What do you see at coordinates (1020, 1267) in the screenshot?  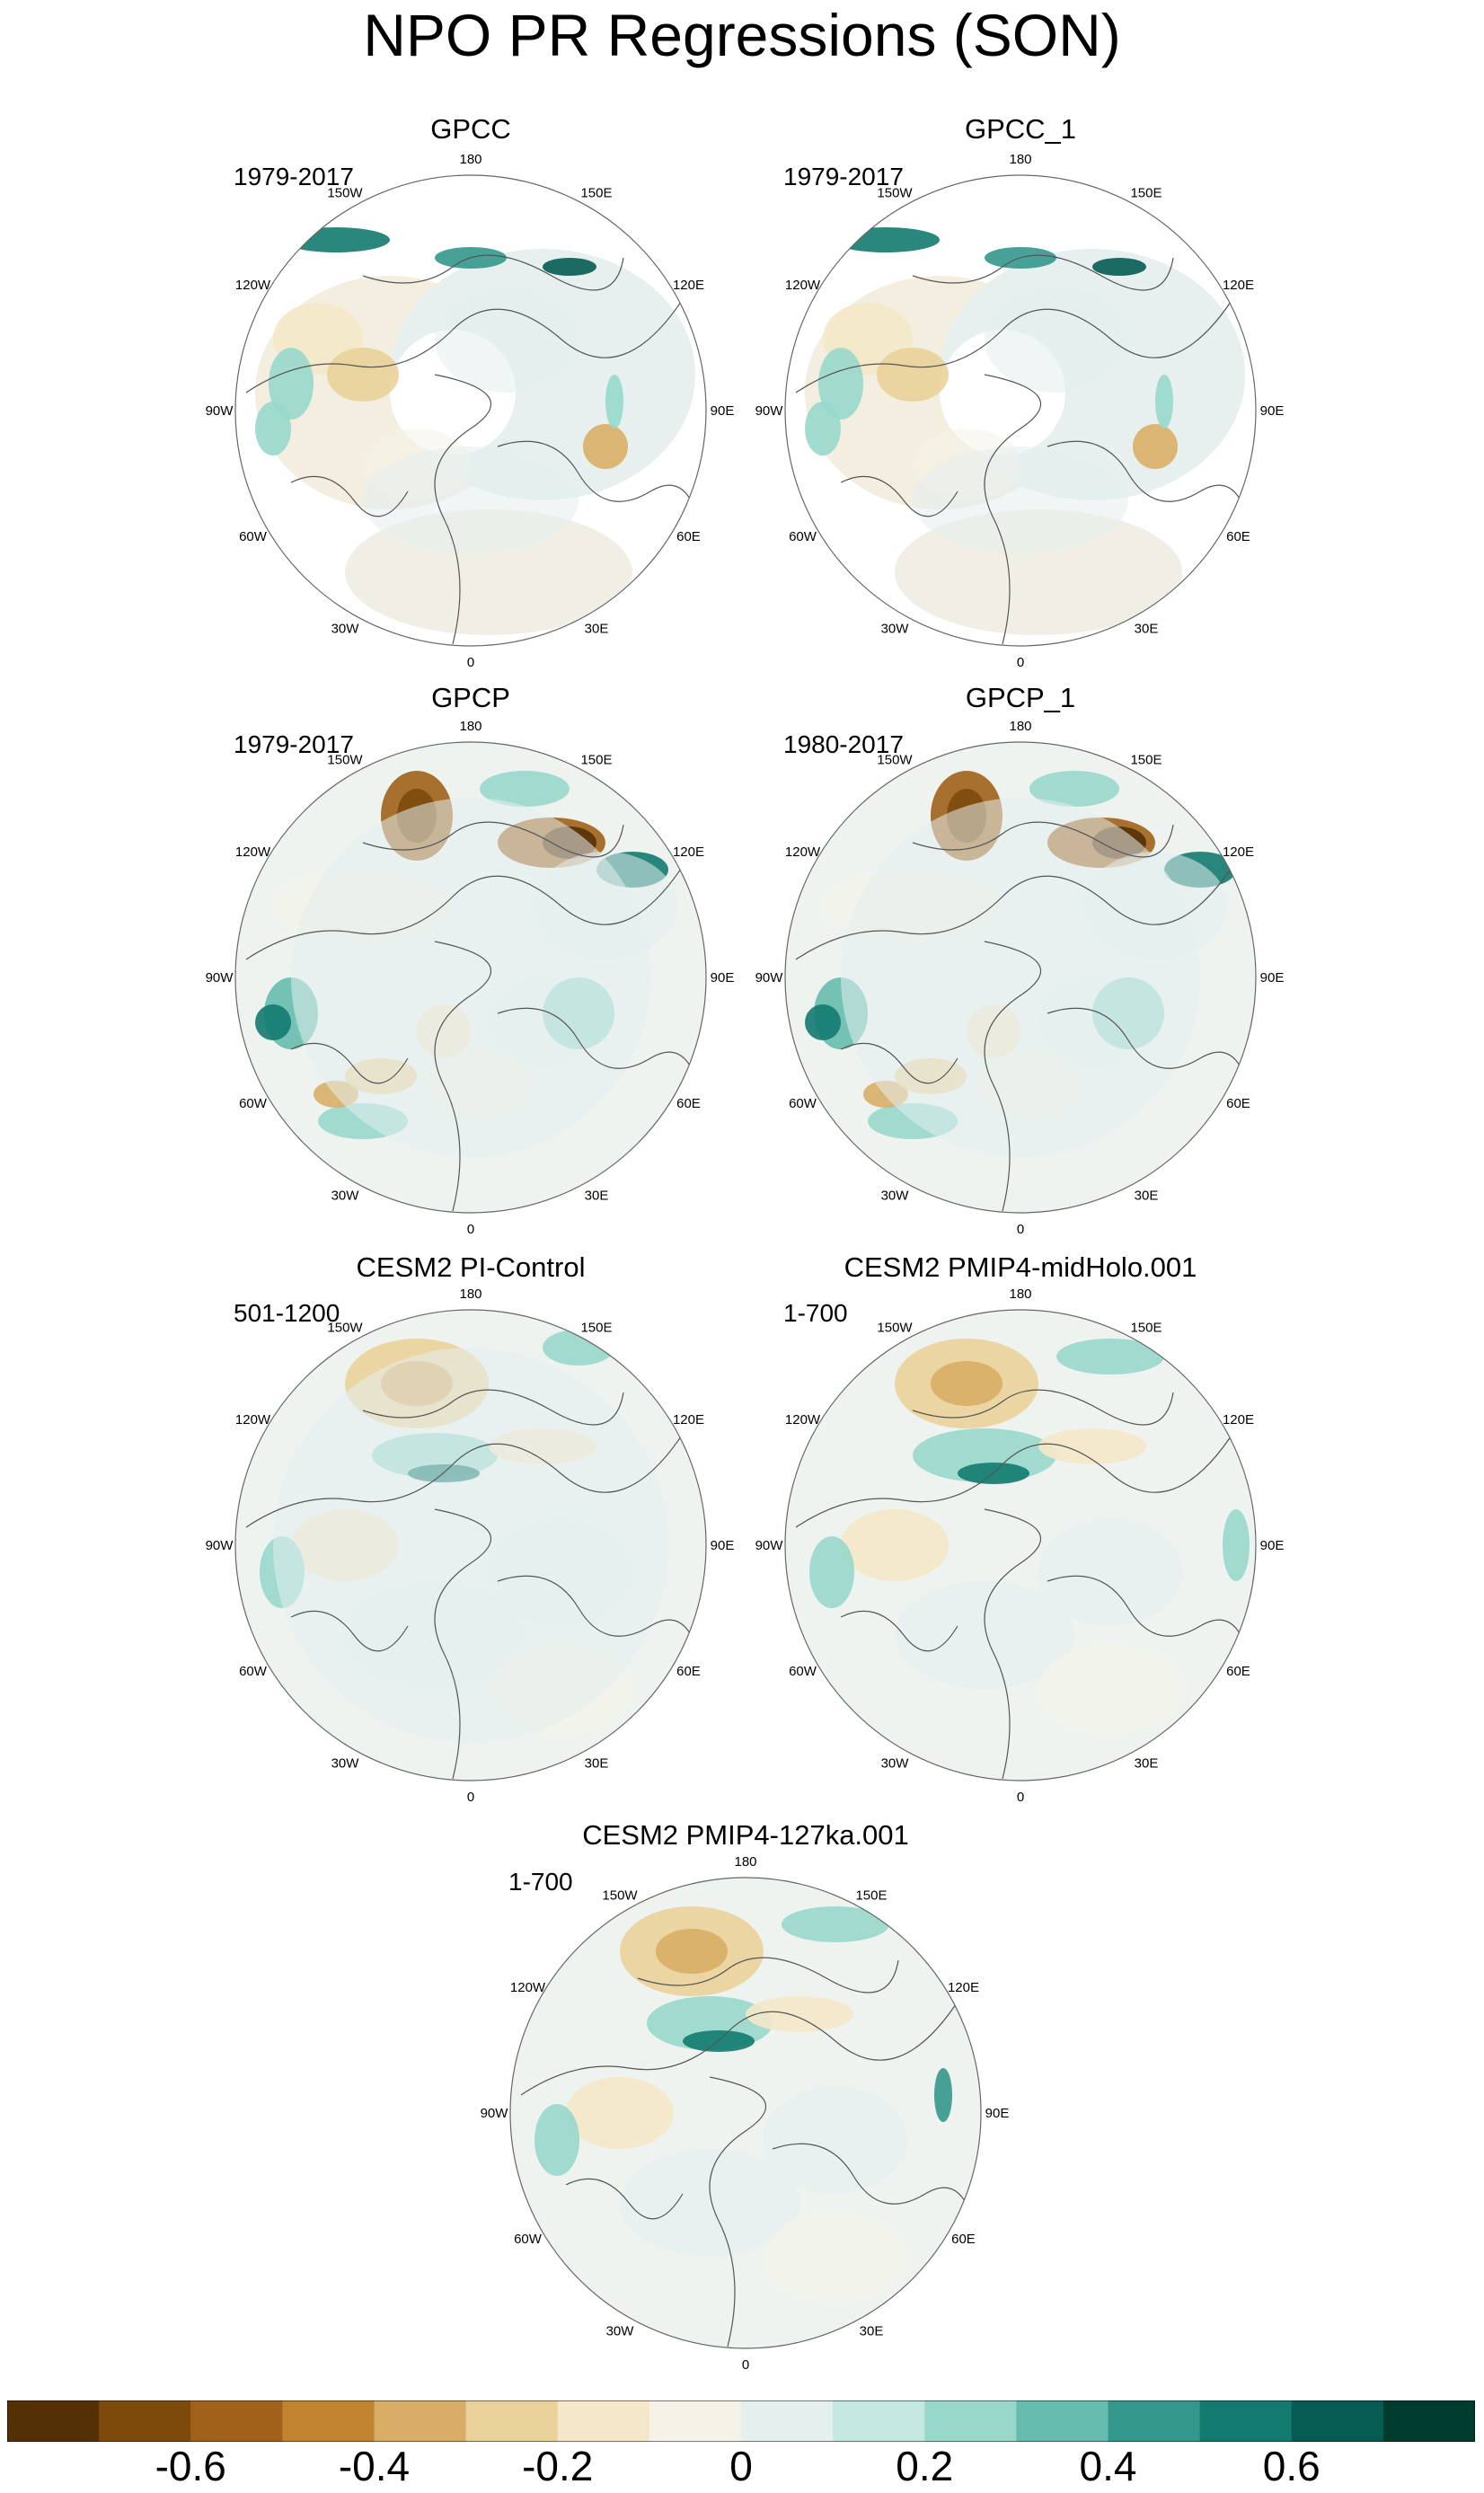 I see `panel-title: CESM2 PMIP4-midHolo.001` at bounding box center [1020, 1267].